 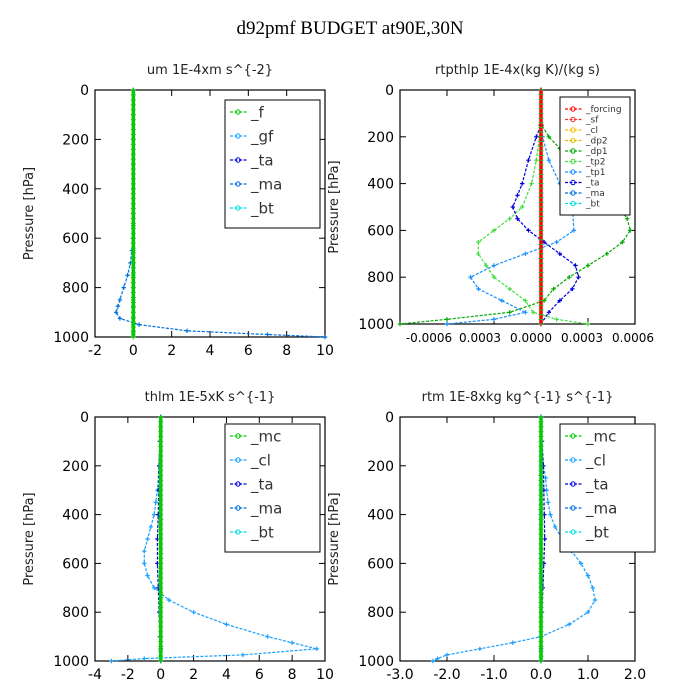 I want to click on x-tick-label: 0.0003, so click(x=582, y=338).